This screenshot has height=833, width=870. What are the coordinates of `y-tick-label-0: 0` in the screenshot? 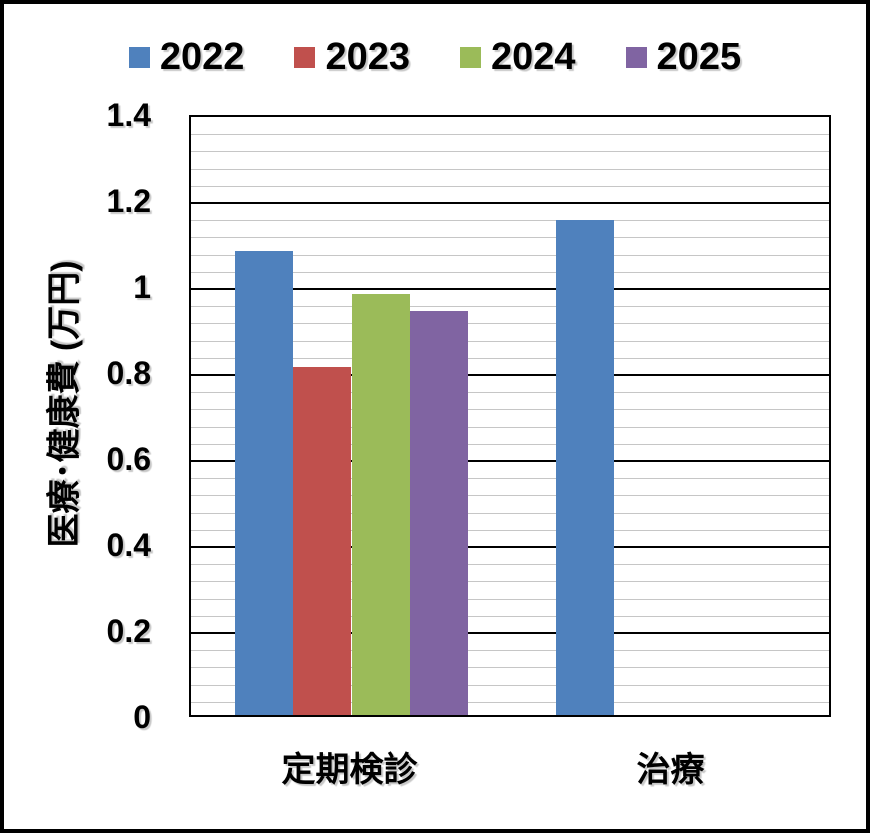 It's located at (142, 717).